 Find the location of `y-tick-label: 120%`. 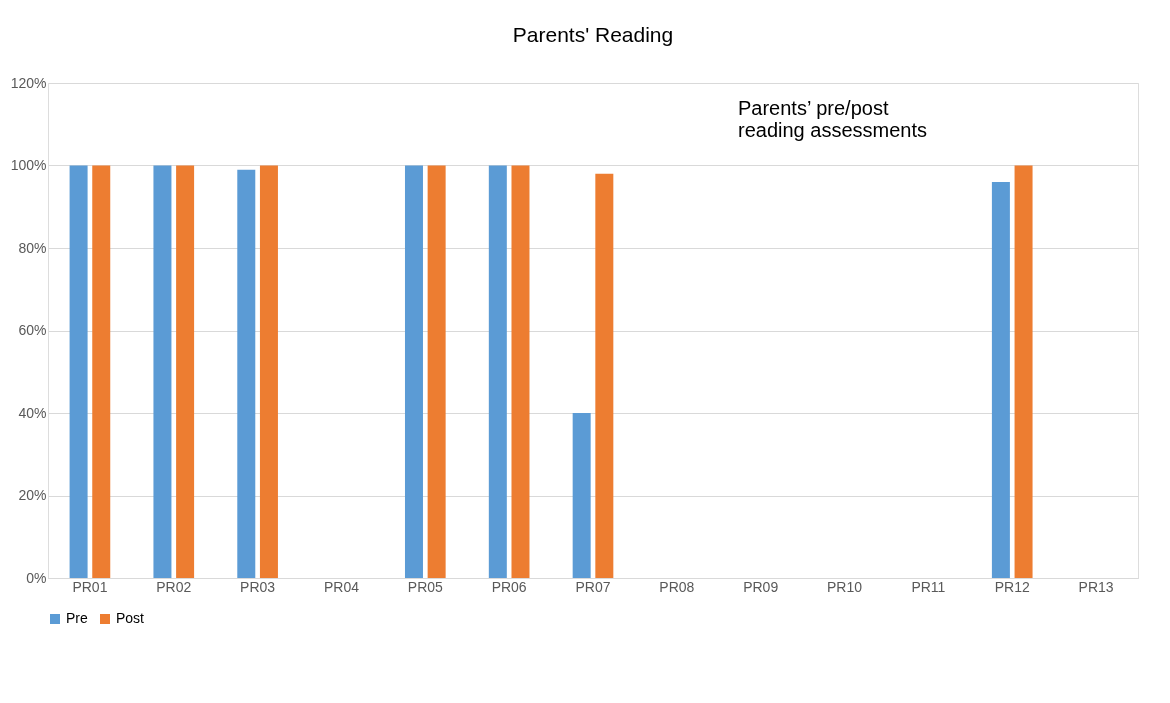

y-tick-label: 120% is located at coordinates (28, 82).